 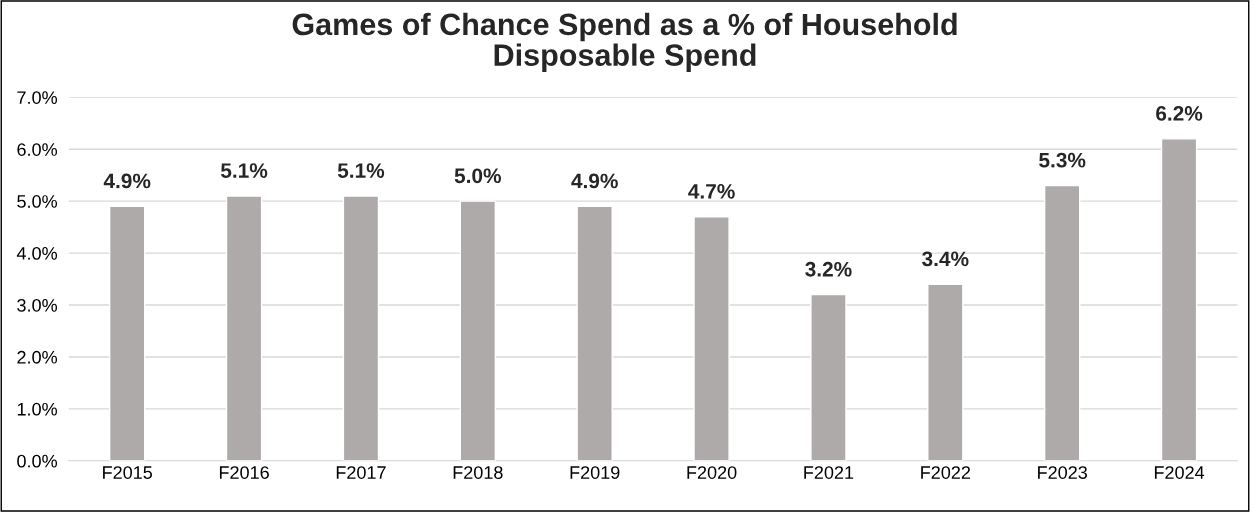 What do you see at coordinates (624, 42) in the screenshot?
I see `chart-title: Games of Chance Spend as a % of Household Disposable Spend` at bounding box center [624, 42].